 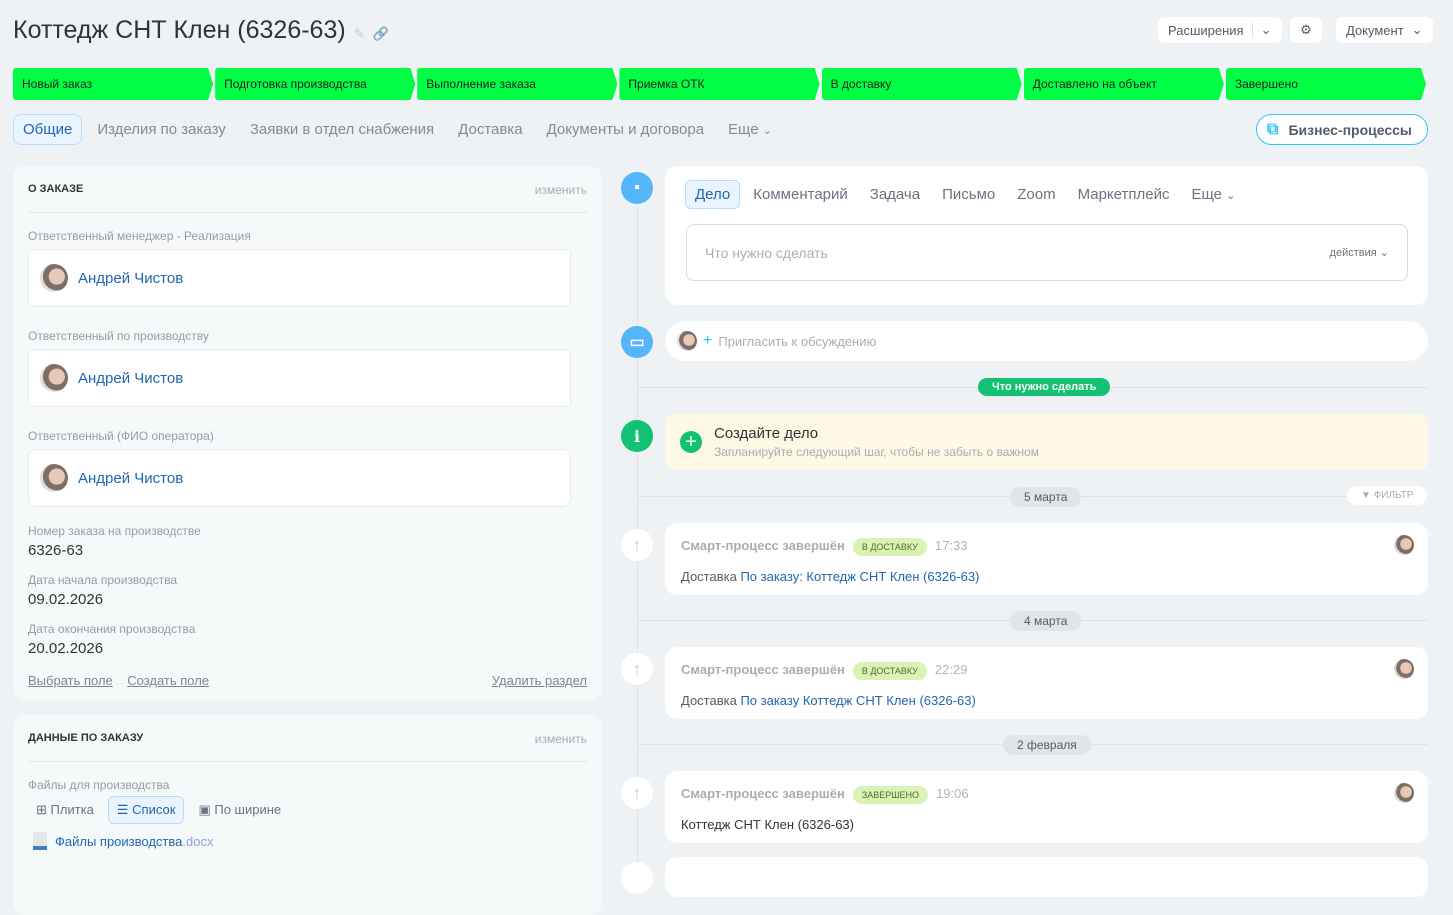 I want to click on comment-icon: ▭, so click(x=637, y=342).